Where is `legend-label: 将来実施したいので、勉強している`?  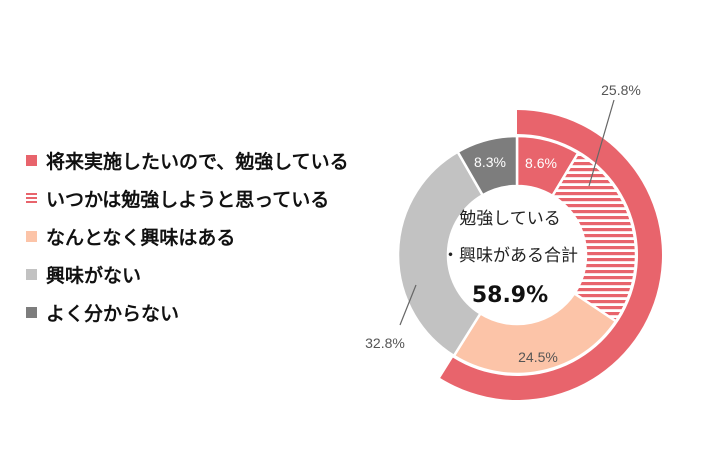
legend-label: 将来実施したいので、勉強している is located at coordinates (197, 161).